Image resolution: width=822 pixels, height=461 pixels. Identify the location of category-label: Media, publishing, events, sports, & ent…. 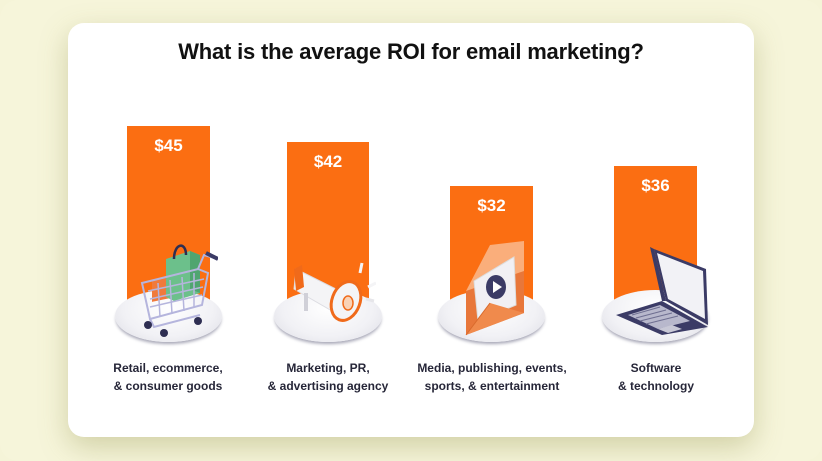
(492, 377).